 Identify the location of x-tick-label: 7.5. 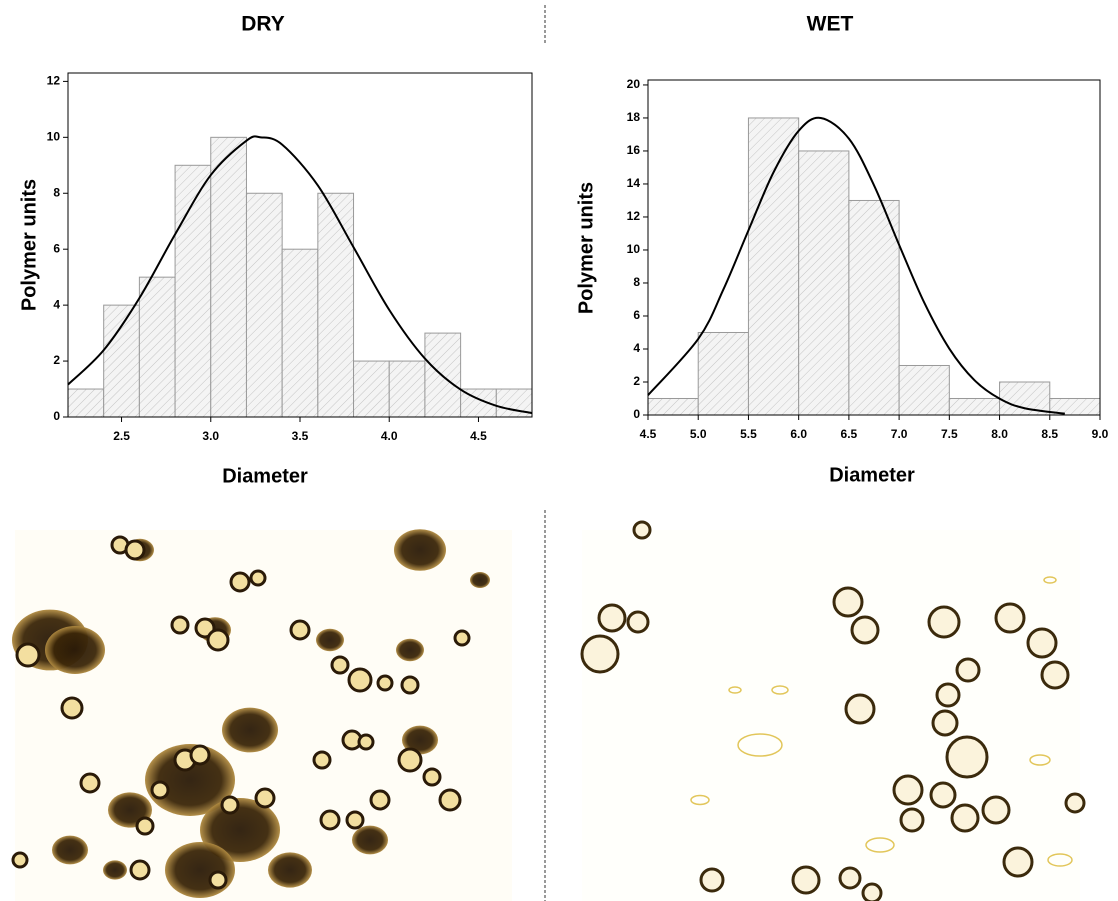
(949, 434).